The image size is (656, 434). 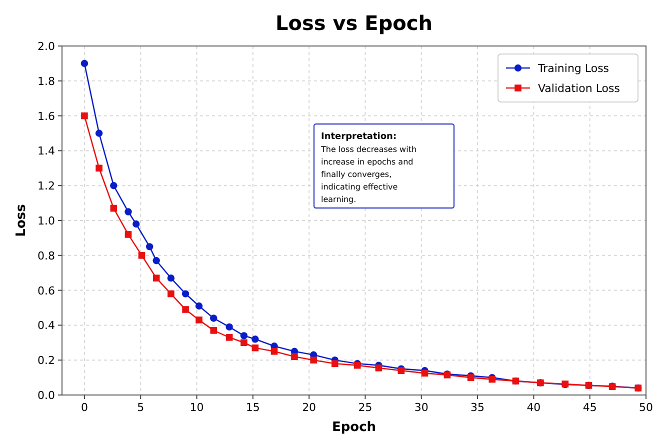 What do you see at coordinates (309, 407) in the screenshot?
I see `x-tick-label: 20` at bounding box center [309, 407].